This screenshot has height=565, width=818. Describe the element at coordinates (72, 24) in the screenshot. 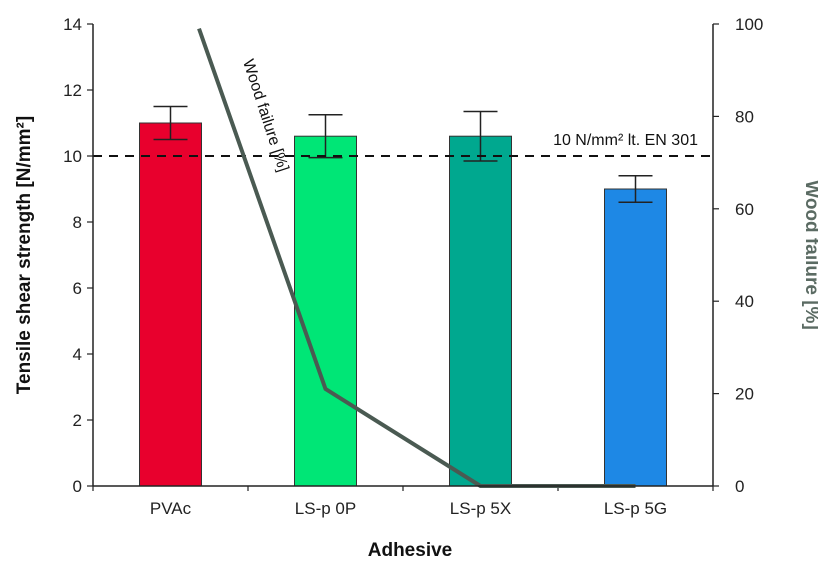

I see `y-tick-label: 14` at that location.